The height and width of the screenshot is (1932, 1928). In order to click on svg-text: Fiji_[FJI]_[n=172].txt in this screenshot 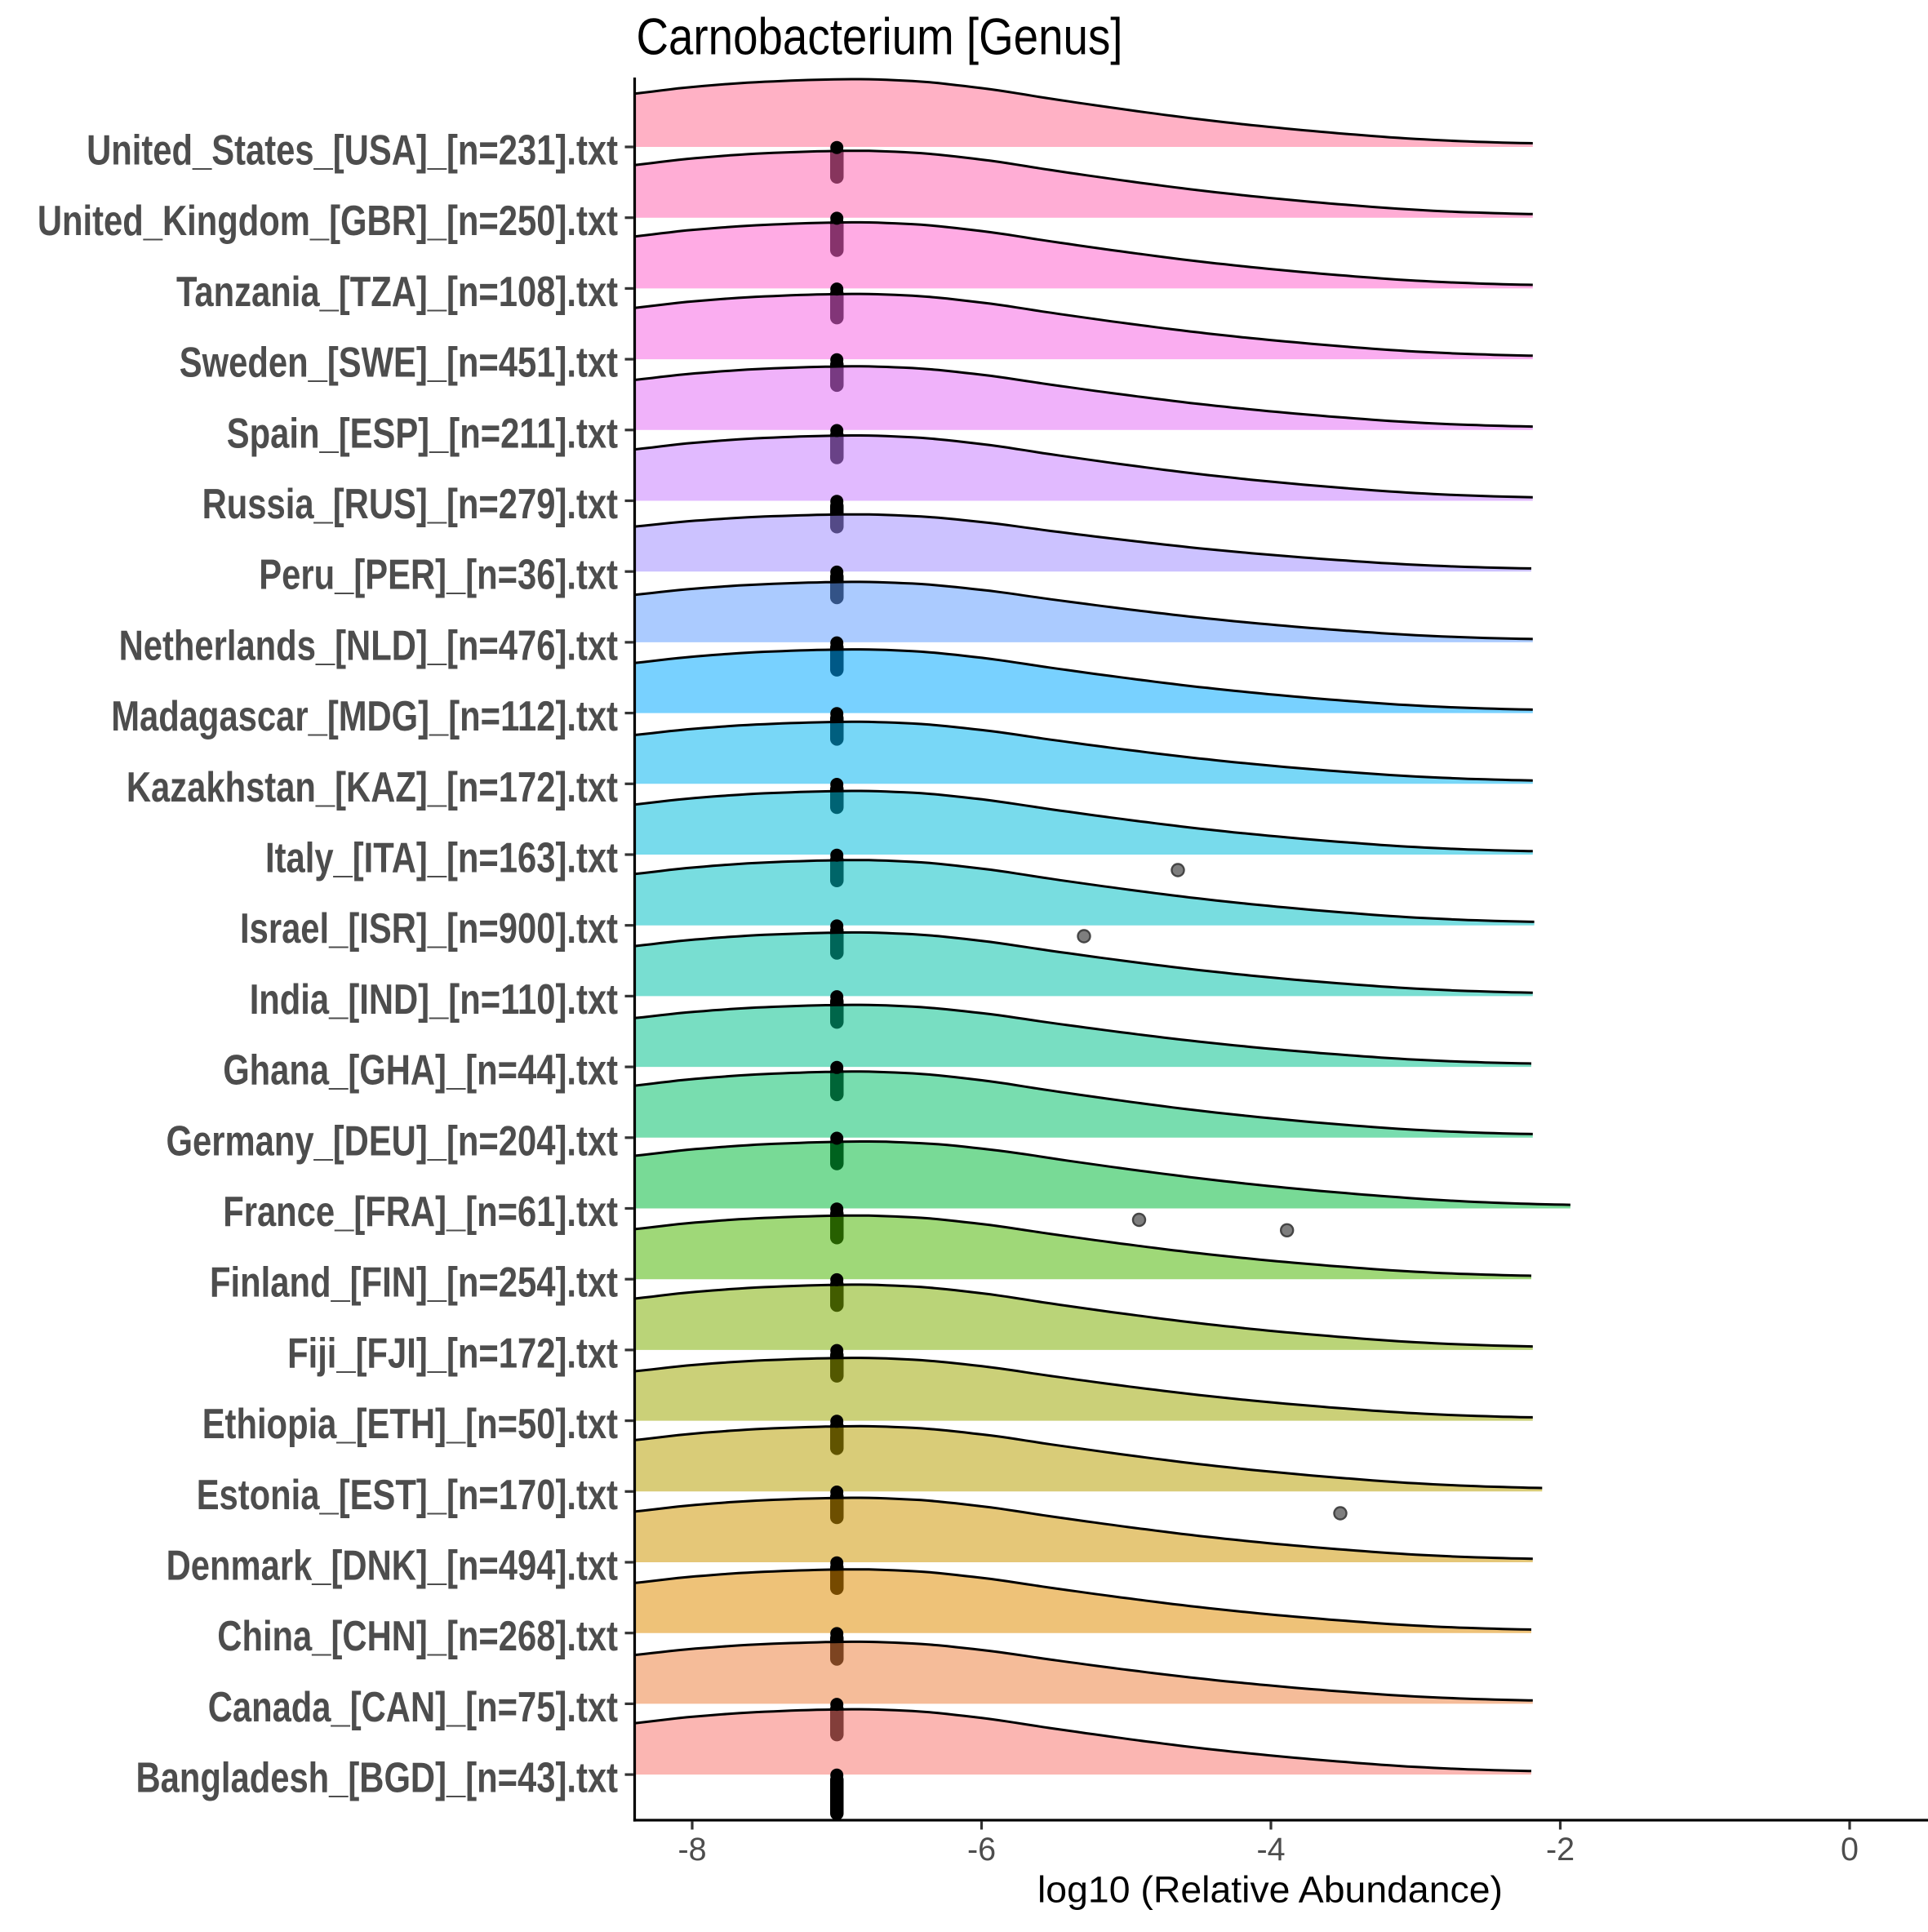, I will do `click(452, 1353)`.